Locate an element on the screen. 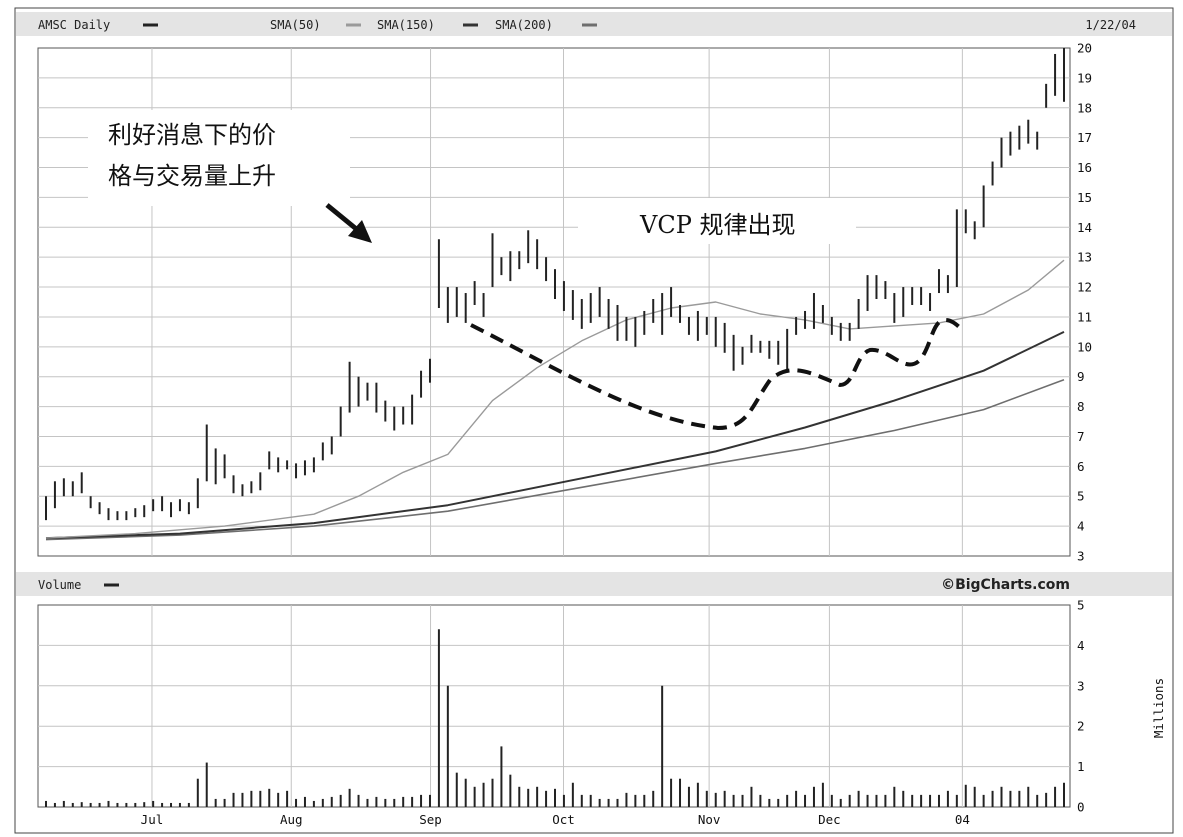 This screenshot has height=837, width=1183. vcp-callout-box is located at coordinates (717, 221).